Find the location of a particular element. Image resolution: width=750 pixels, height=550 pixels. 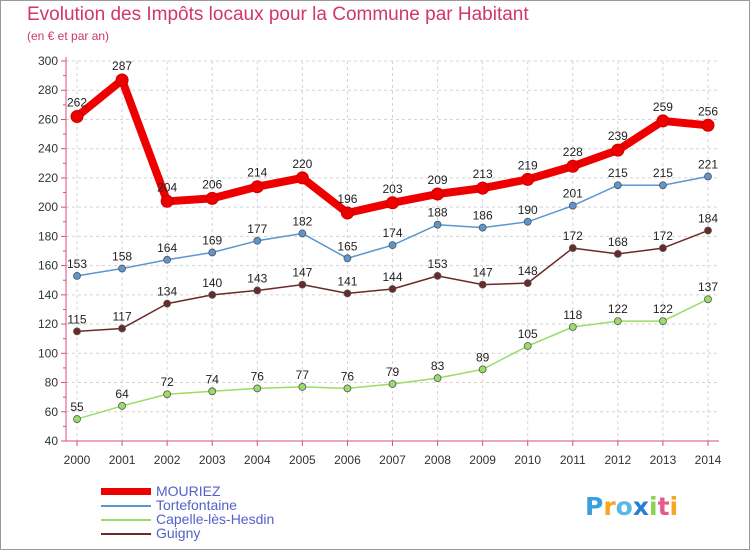

data-label-tortefontaine-2008: 188 is located at coordinates (438, 213).